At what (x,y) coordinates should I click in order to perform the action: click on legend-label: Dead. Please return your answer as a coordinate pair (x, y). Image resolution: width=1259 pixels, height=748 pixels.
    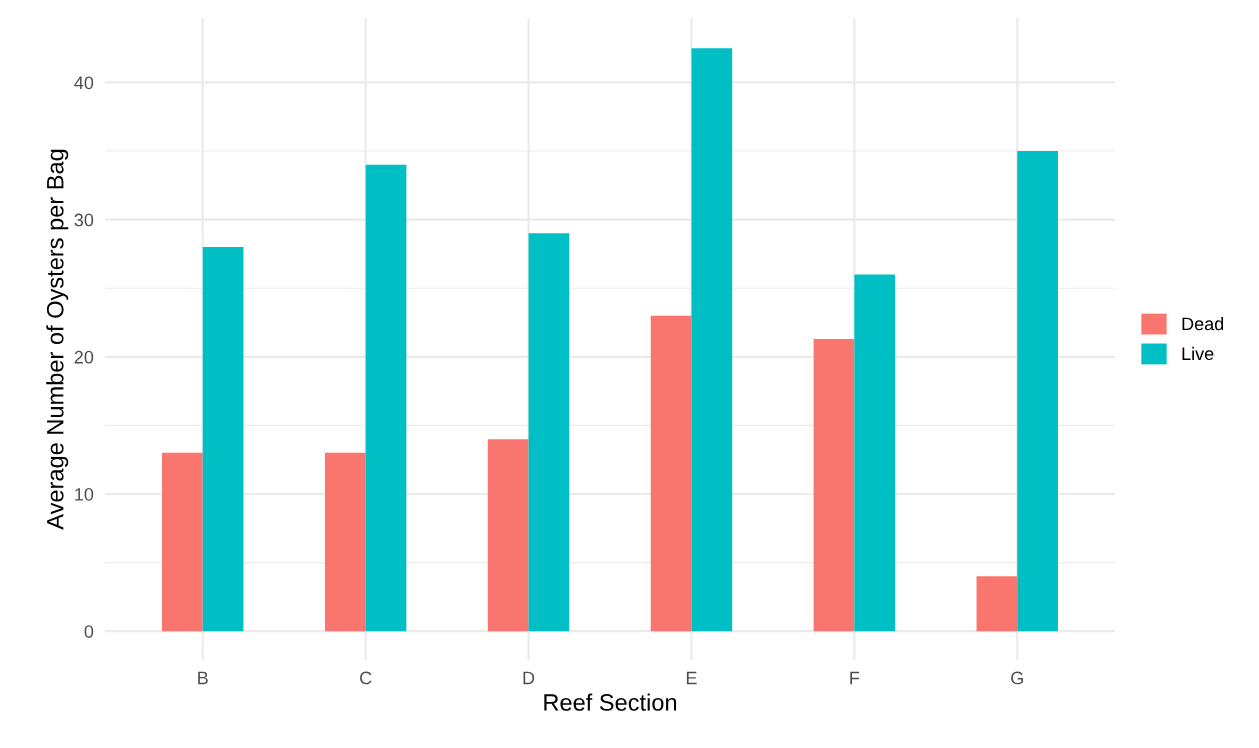
    Looking at the image, I should click on (1203, 323).